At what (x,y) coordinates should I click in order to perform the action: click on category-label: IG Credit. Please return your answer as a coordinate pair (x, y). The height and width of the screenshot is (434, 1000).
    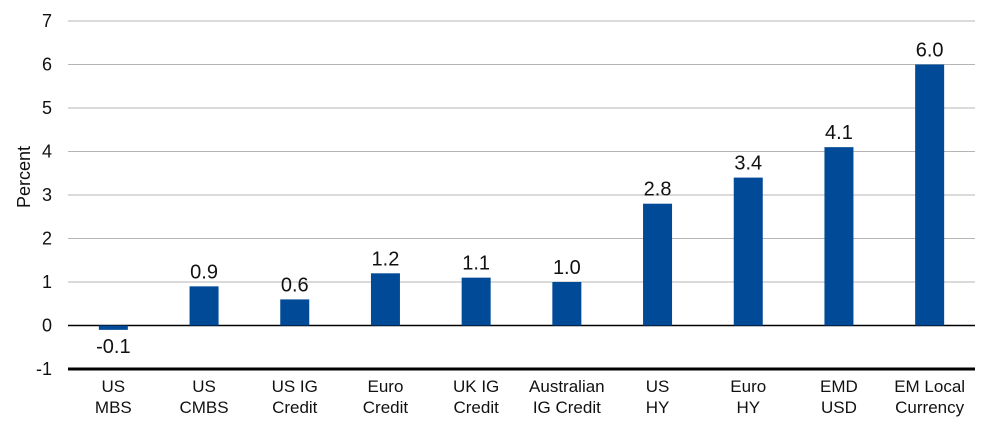
    Looking at the image, I should click on (567, 407).